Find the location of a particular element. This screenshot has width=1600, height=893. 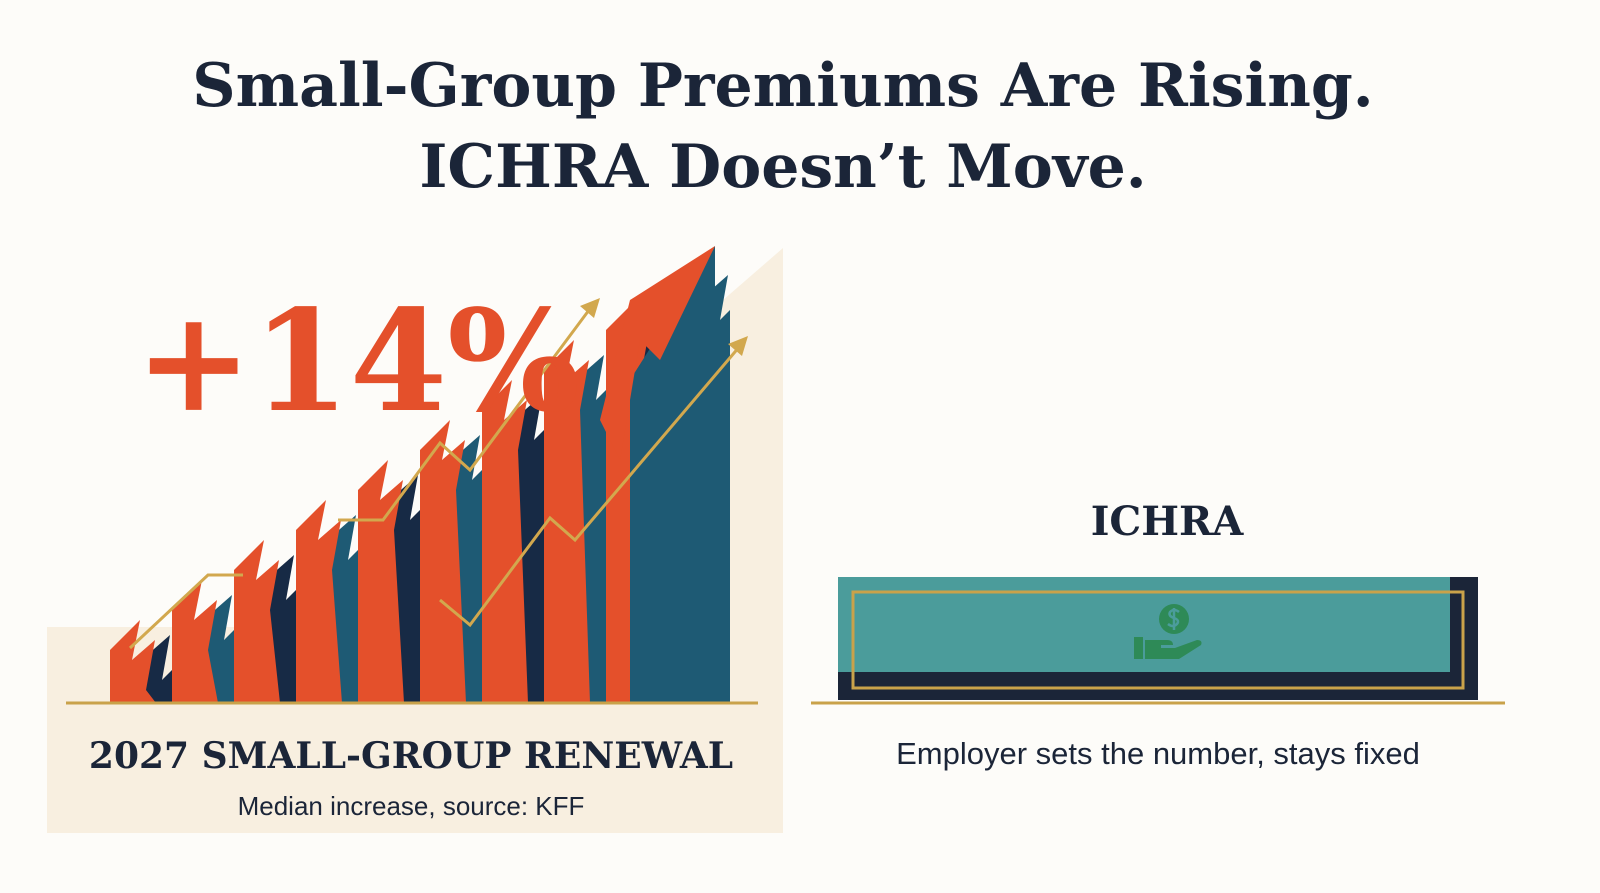

stat: +14% is located at coordinates (357, 362).